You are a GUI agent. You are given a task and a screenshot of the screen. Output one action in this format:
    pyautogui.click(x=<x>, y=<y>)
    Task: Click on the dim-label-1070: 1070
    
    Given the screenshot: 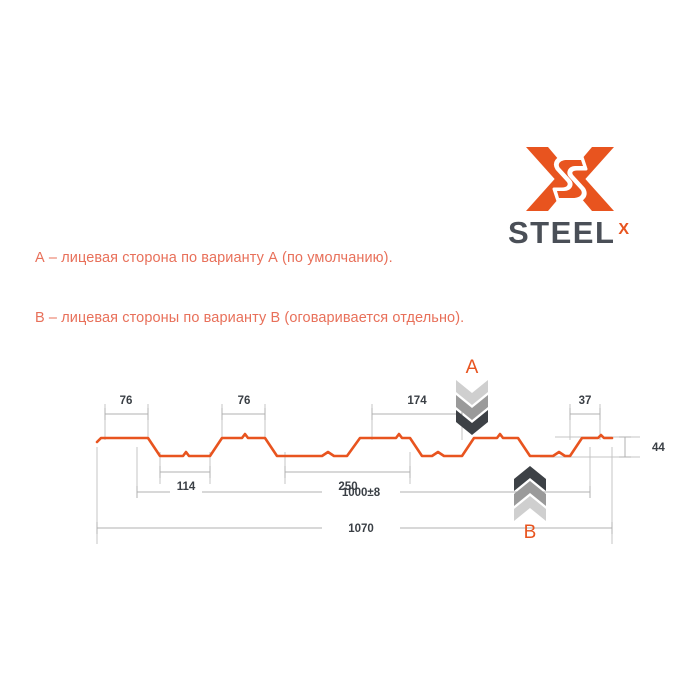 What is the action you would take?
    pyautogui.click(x=361, y=529)
    